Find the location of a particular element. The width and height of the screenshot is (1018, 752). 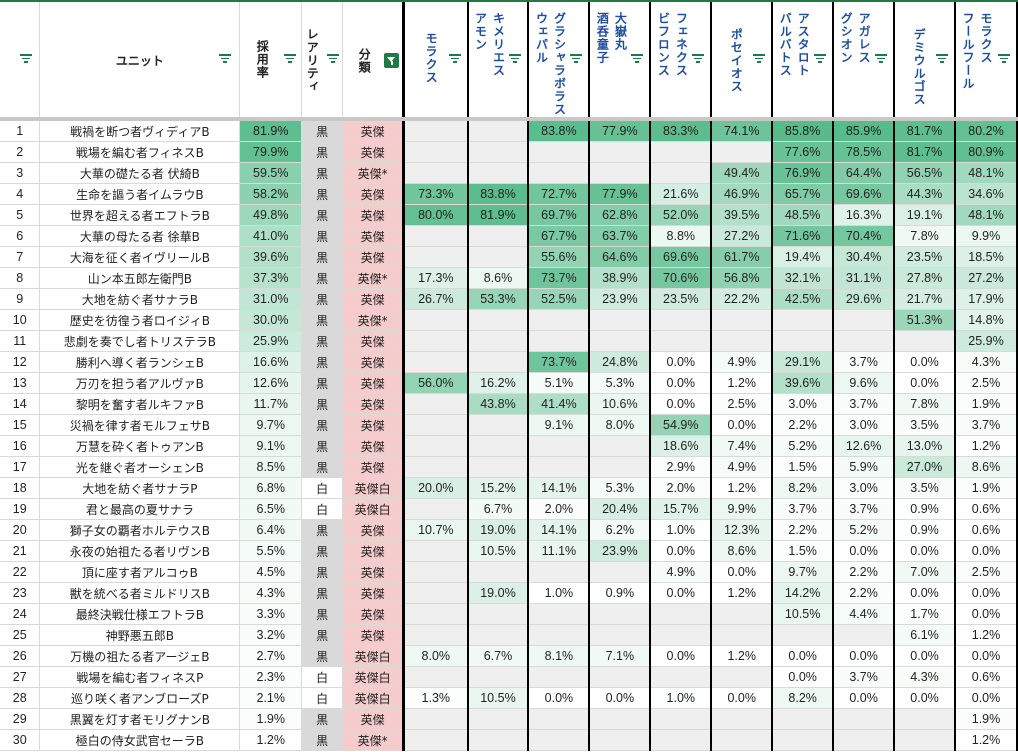

win-rate-cell: 70.6% is located at coordinates (681, 278).